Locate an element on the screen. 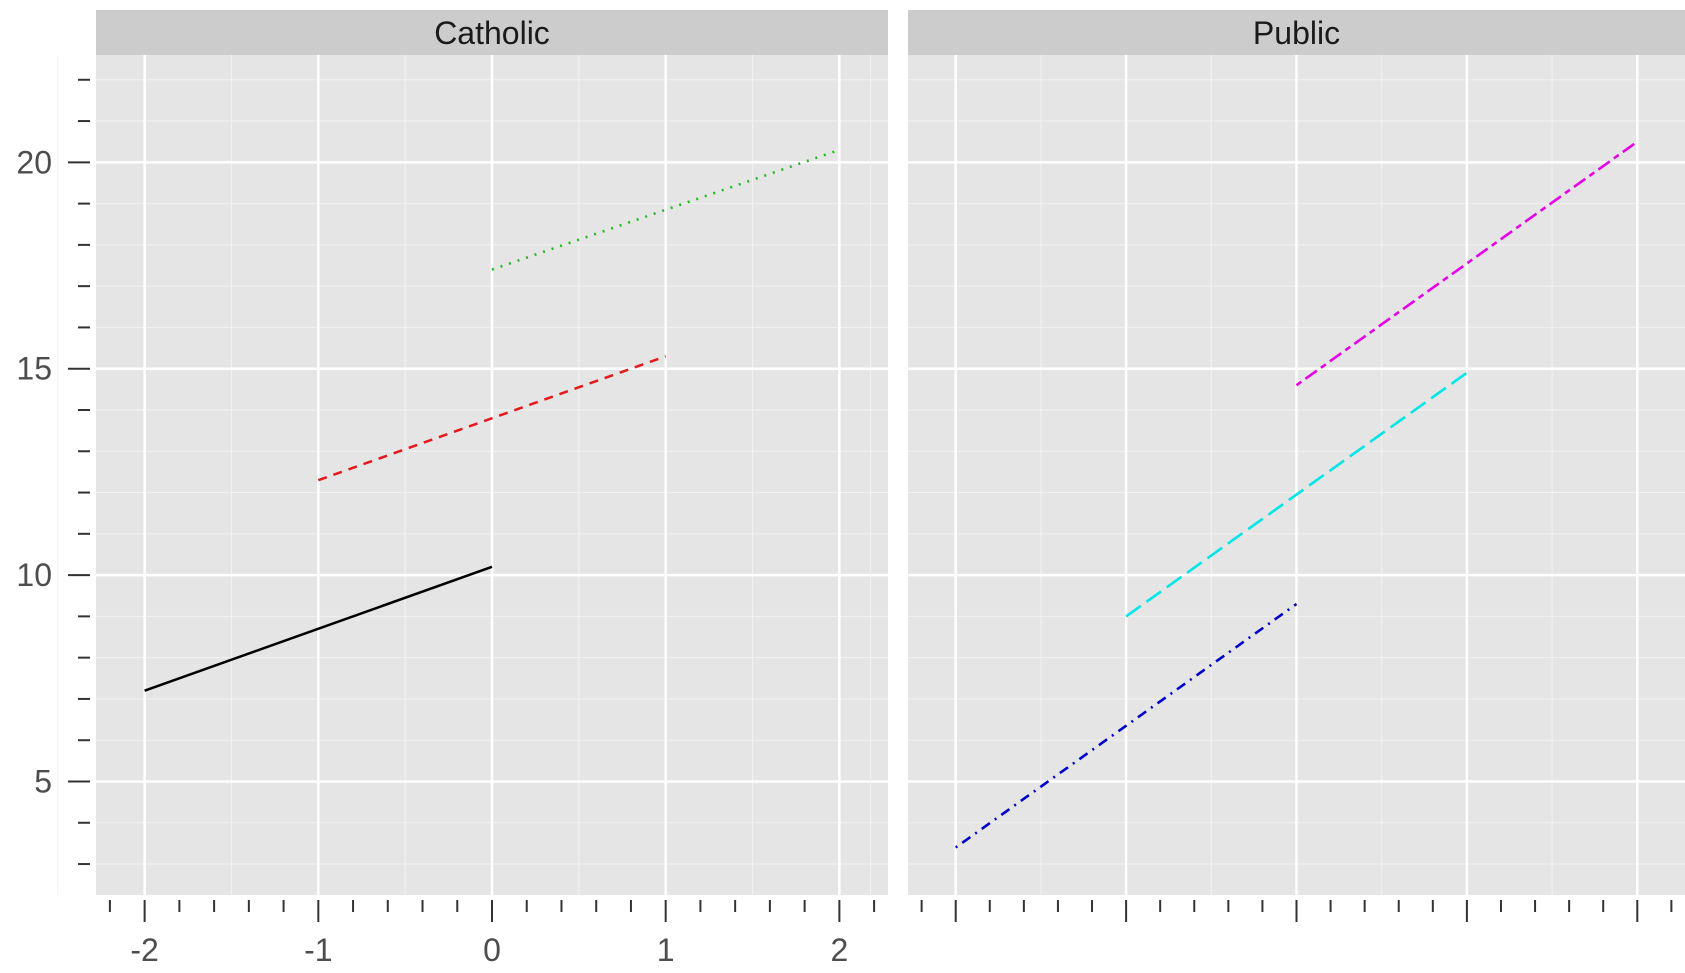 This screenshot has height=973, width=1685. facet-strip-label: Public is located at coordinates (1296, 33).